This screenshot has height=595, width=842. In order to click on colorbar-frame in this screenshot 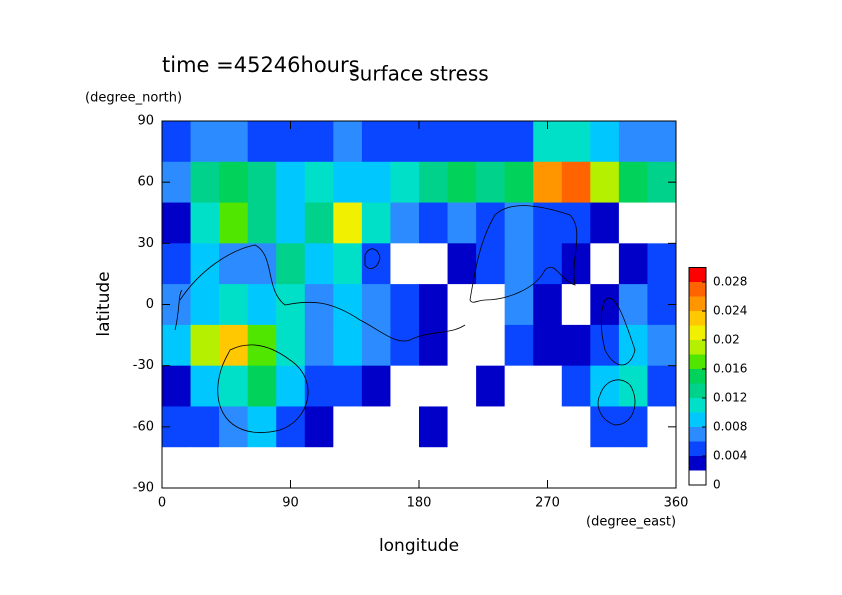, I will do `click(697, 376)`.